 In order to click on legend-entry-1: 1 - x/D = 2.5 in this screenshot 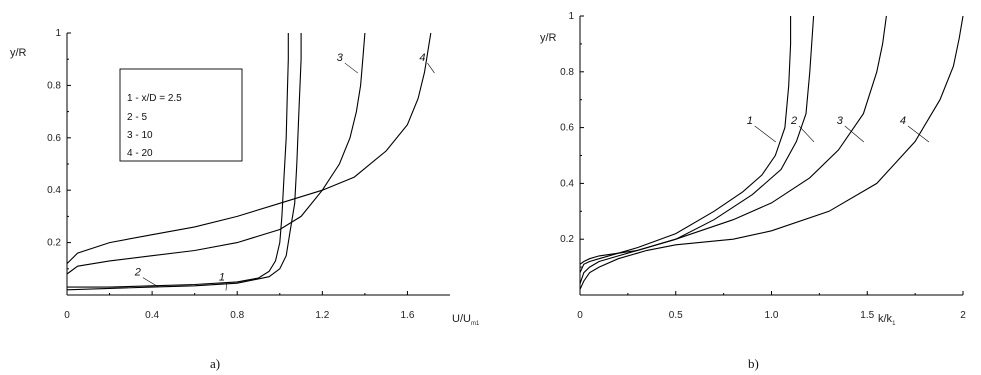, I will do `click(154, 98)`.